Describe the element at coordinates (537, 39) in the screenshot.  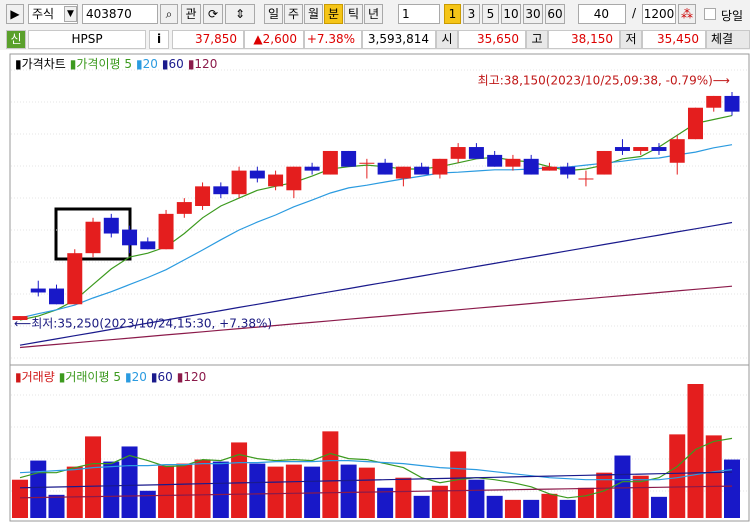
I see `high-label: 고` at that location.